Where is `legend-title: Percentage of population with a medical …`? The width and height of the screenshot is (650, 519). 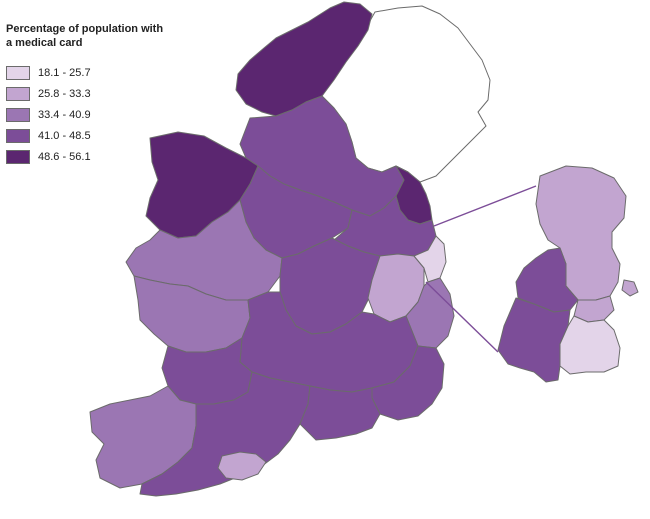
legend-title: Percentage of population with a medical … is located at coordinates (101, 36).